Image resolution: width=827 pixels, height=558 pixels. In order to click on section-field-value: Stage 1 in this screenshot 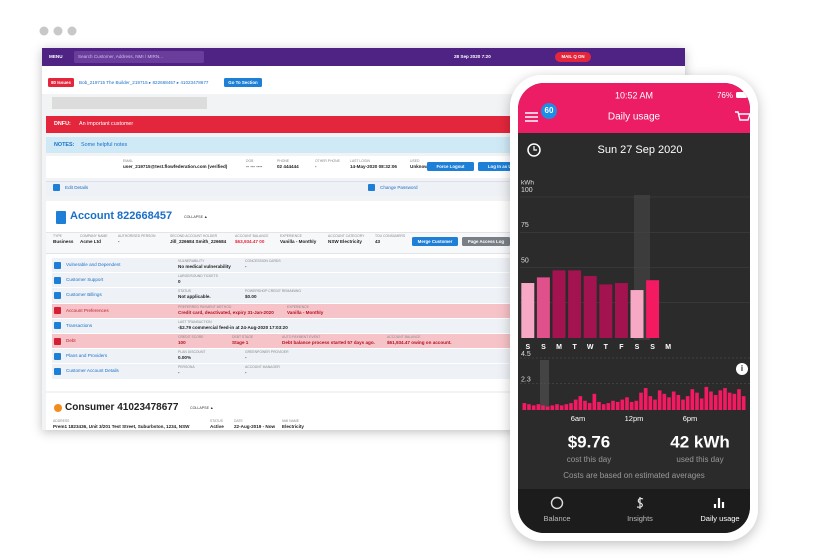, I will do `click(240, 342)`.